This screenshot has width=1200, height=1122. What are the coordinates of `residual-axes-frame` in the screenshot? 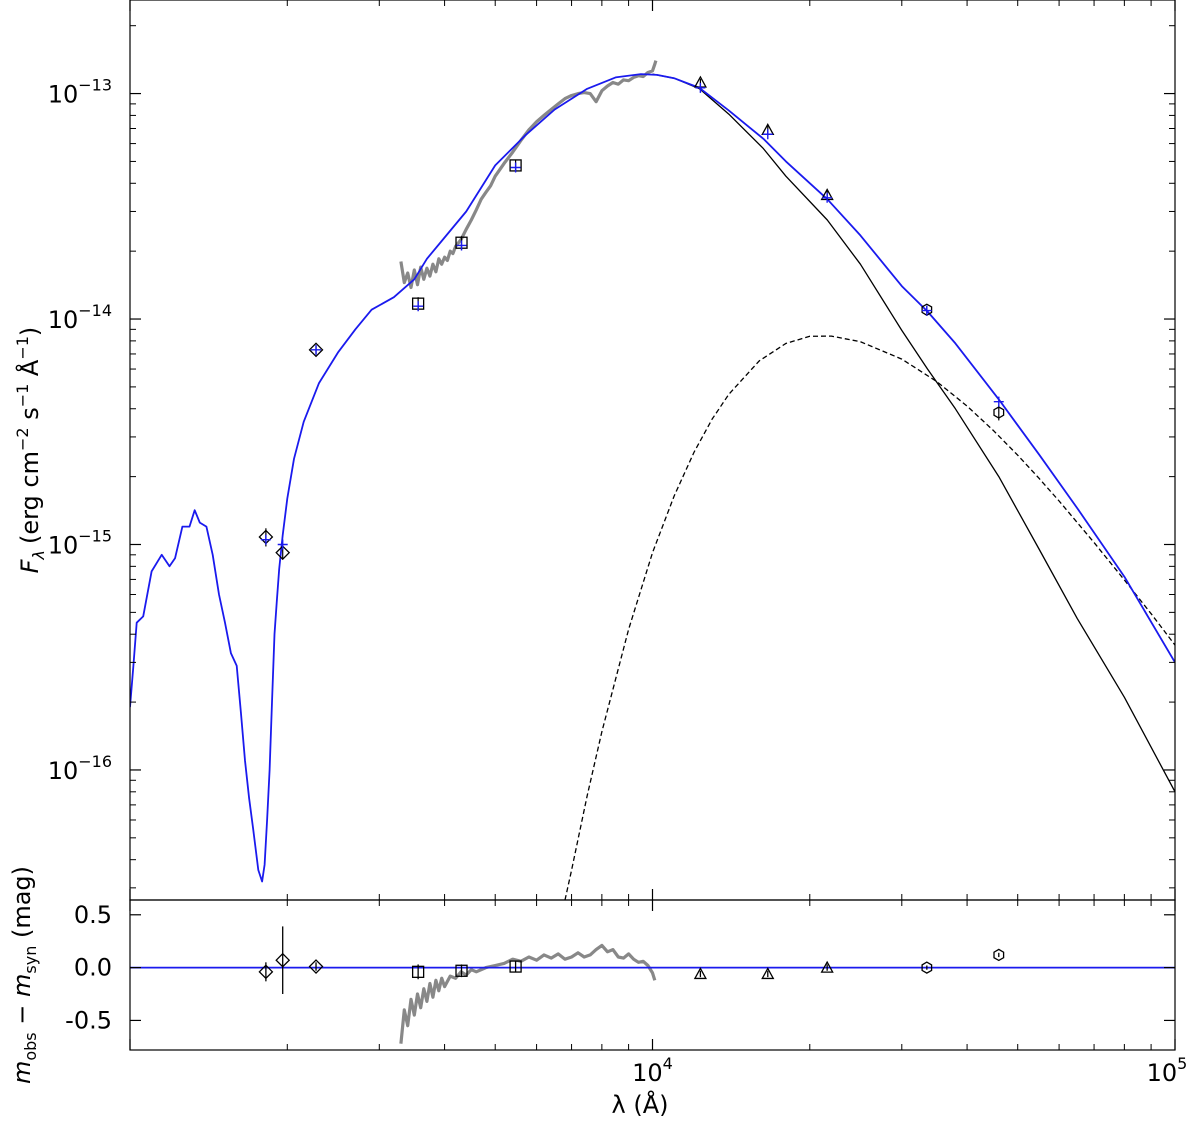 It's located at (652, 975).